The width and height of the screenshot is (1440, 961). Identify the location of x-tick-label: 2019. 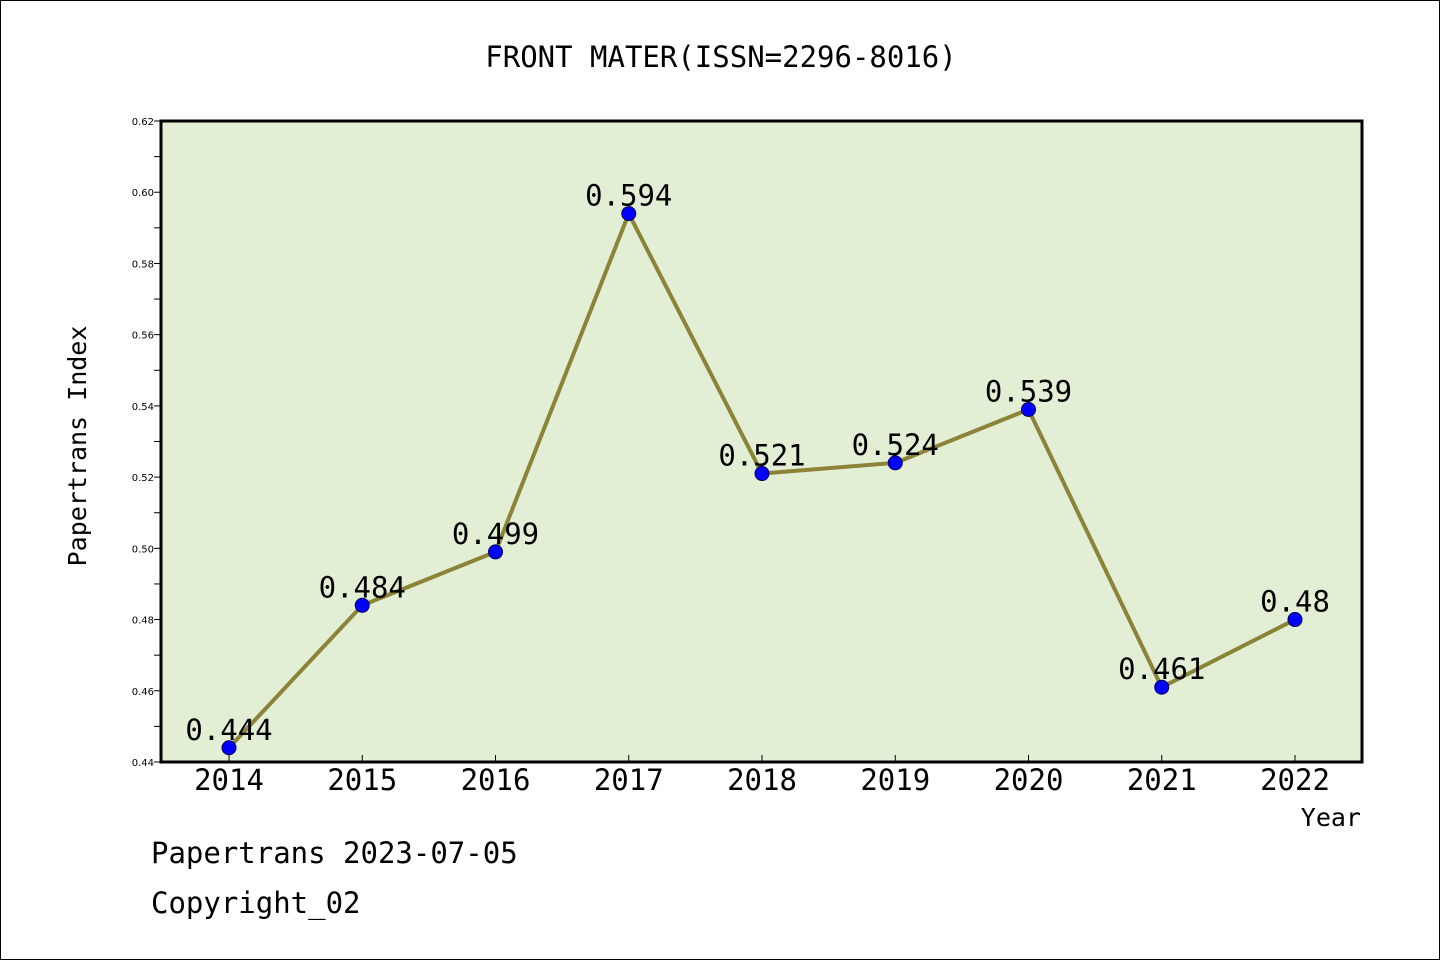
(895, 780).